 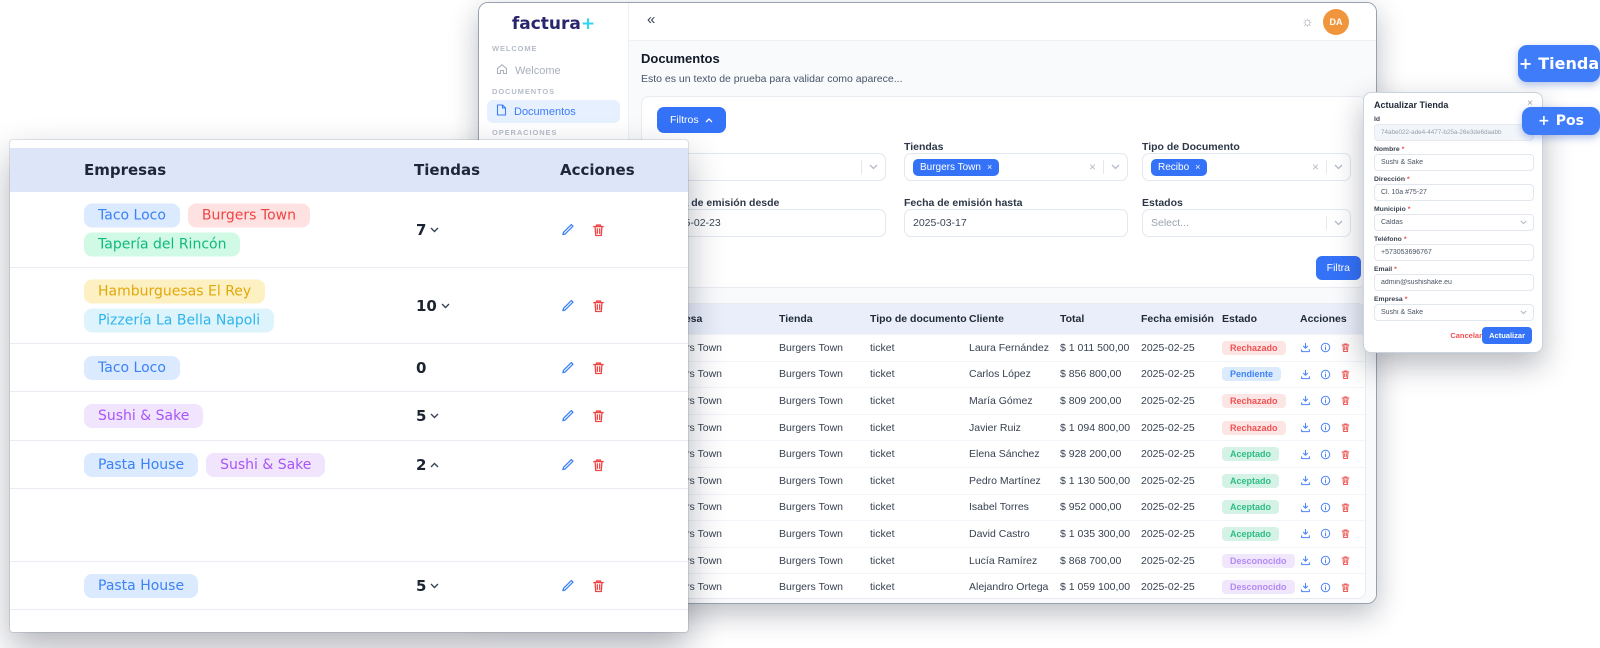 What do you see at coordinates (1454, 222) in the screenshot?
I see `municipio-select` at bounding box center [1454, 222].